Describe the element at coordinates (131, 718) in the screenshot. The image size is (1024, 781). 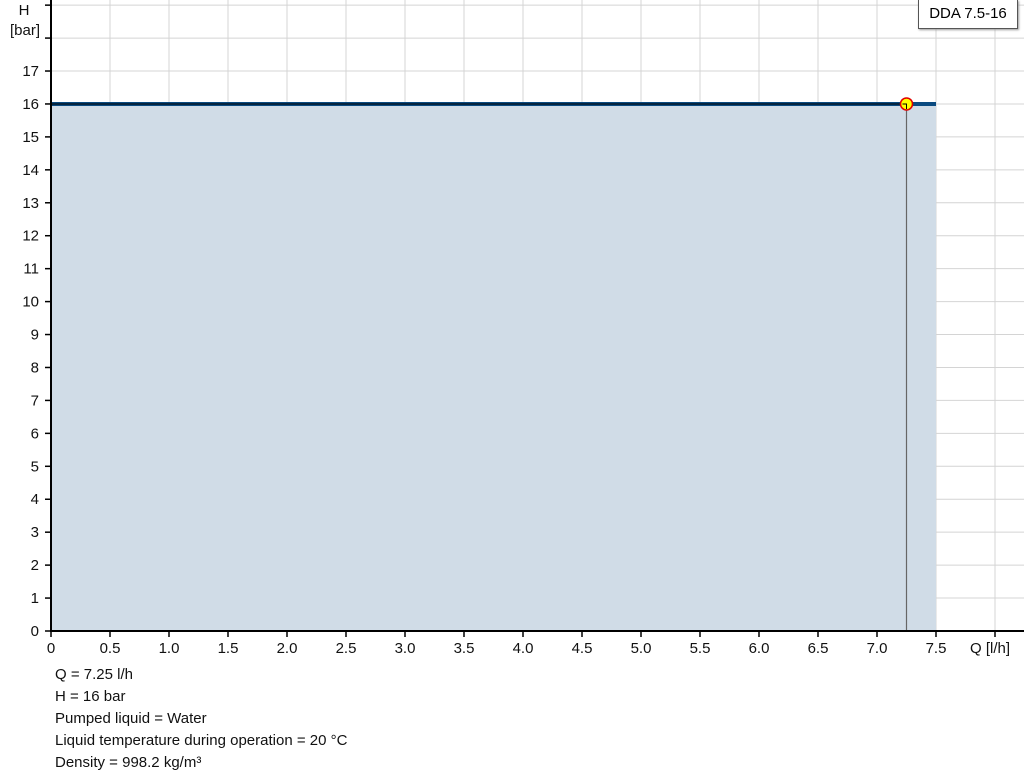
I see `info-liquid: Pumped liquid = Water` at that location.